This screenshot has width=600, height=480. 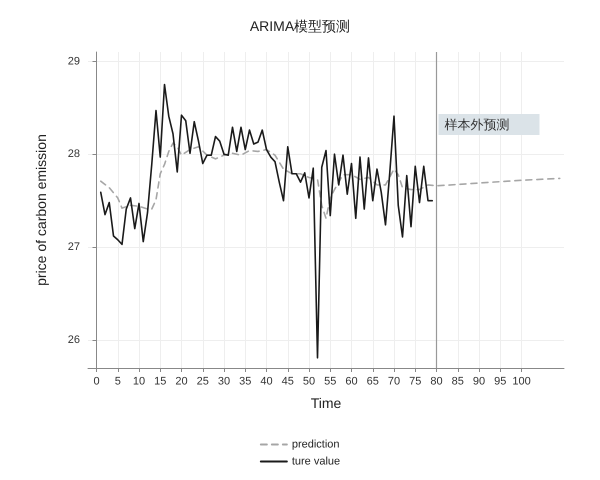 What do you see at coordinates (96, 382) in the screenshot?
I see `x-tick-label: 0` at bounding box center [96, 382].